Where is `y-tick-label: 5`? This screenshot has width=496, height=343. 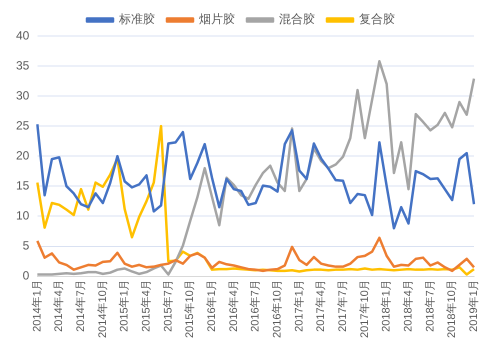 y-tick-label: 5 is located at coordinates (26, 245).